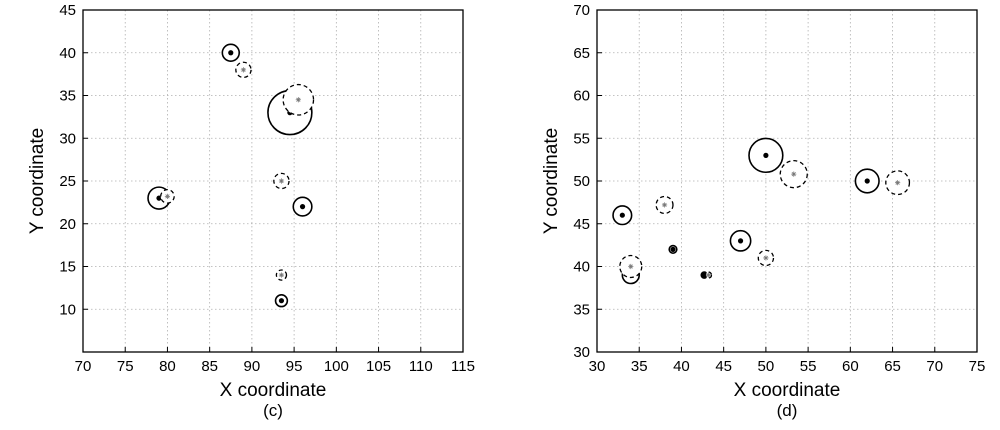 The width and height of the screenshot is (1000, 430). I want to click on x-tick-label: 35, so click(639, 366).